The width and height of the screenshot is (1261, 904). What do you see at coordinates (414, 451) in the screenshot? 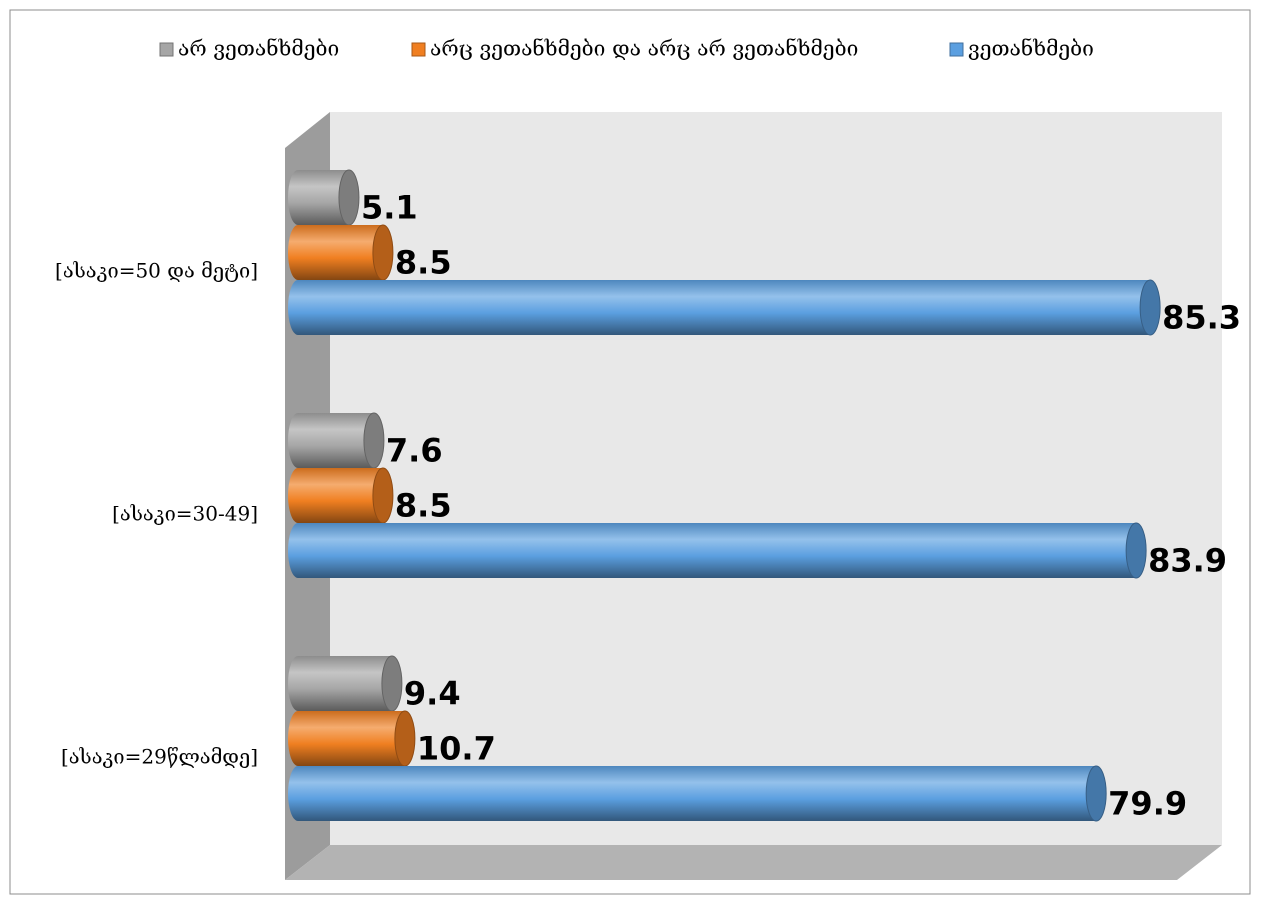
I see `value-label: 7.6` at bounding box center [414, 451].